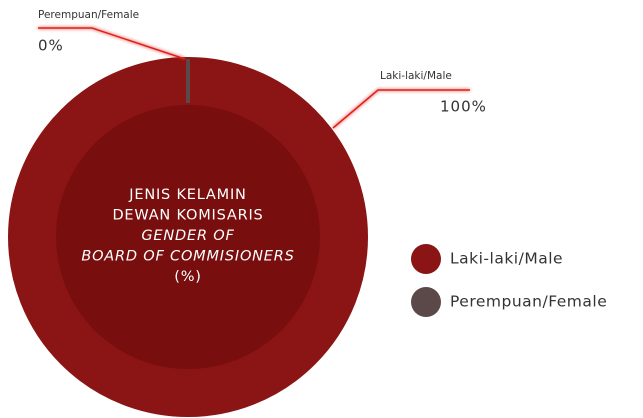 Image resolution: width=643 pixels, height=418 pixels. What do you see at coordinates (416, 76) in the screenshot?
I see `callout-label: Laki-laki/Male` at bounding box center [416, 76].